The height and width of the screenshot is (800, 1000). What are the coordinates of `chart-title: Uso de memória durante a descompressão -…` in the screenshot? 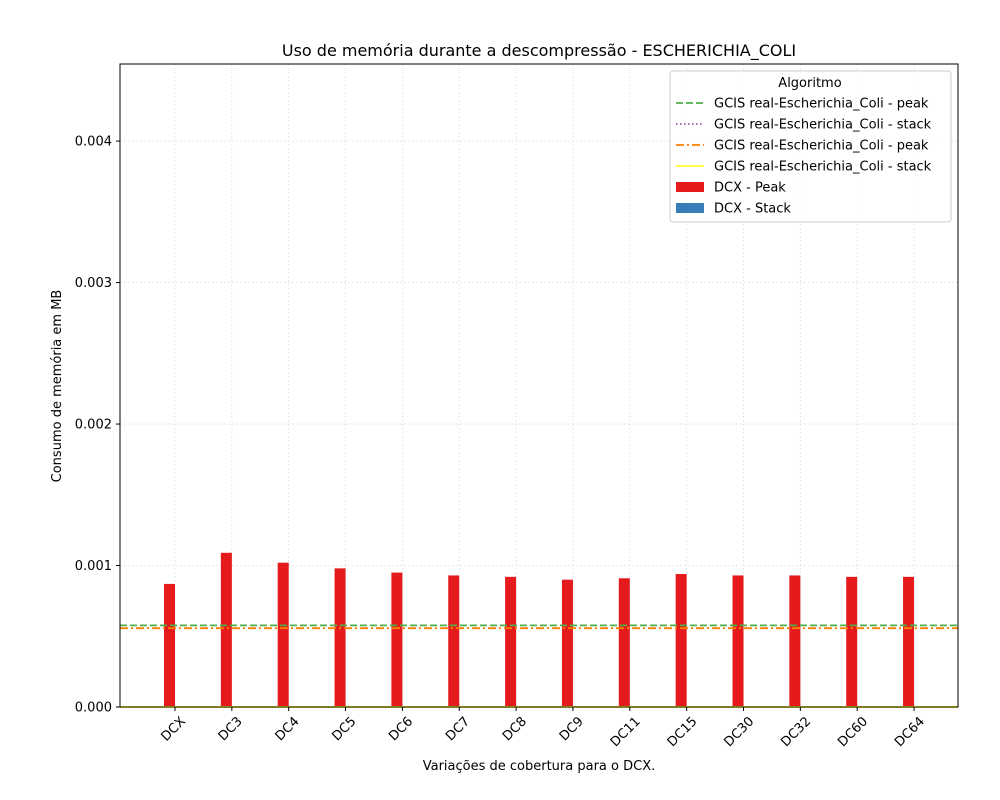 It's located at (539, 51).